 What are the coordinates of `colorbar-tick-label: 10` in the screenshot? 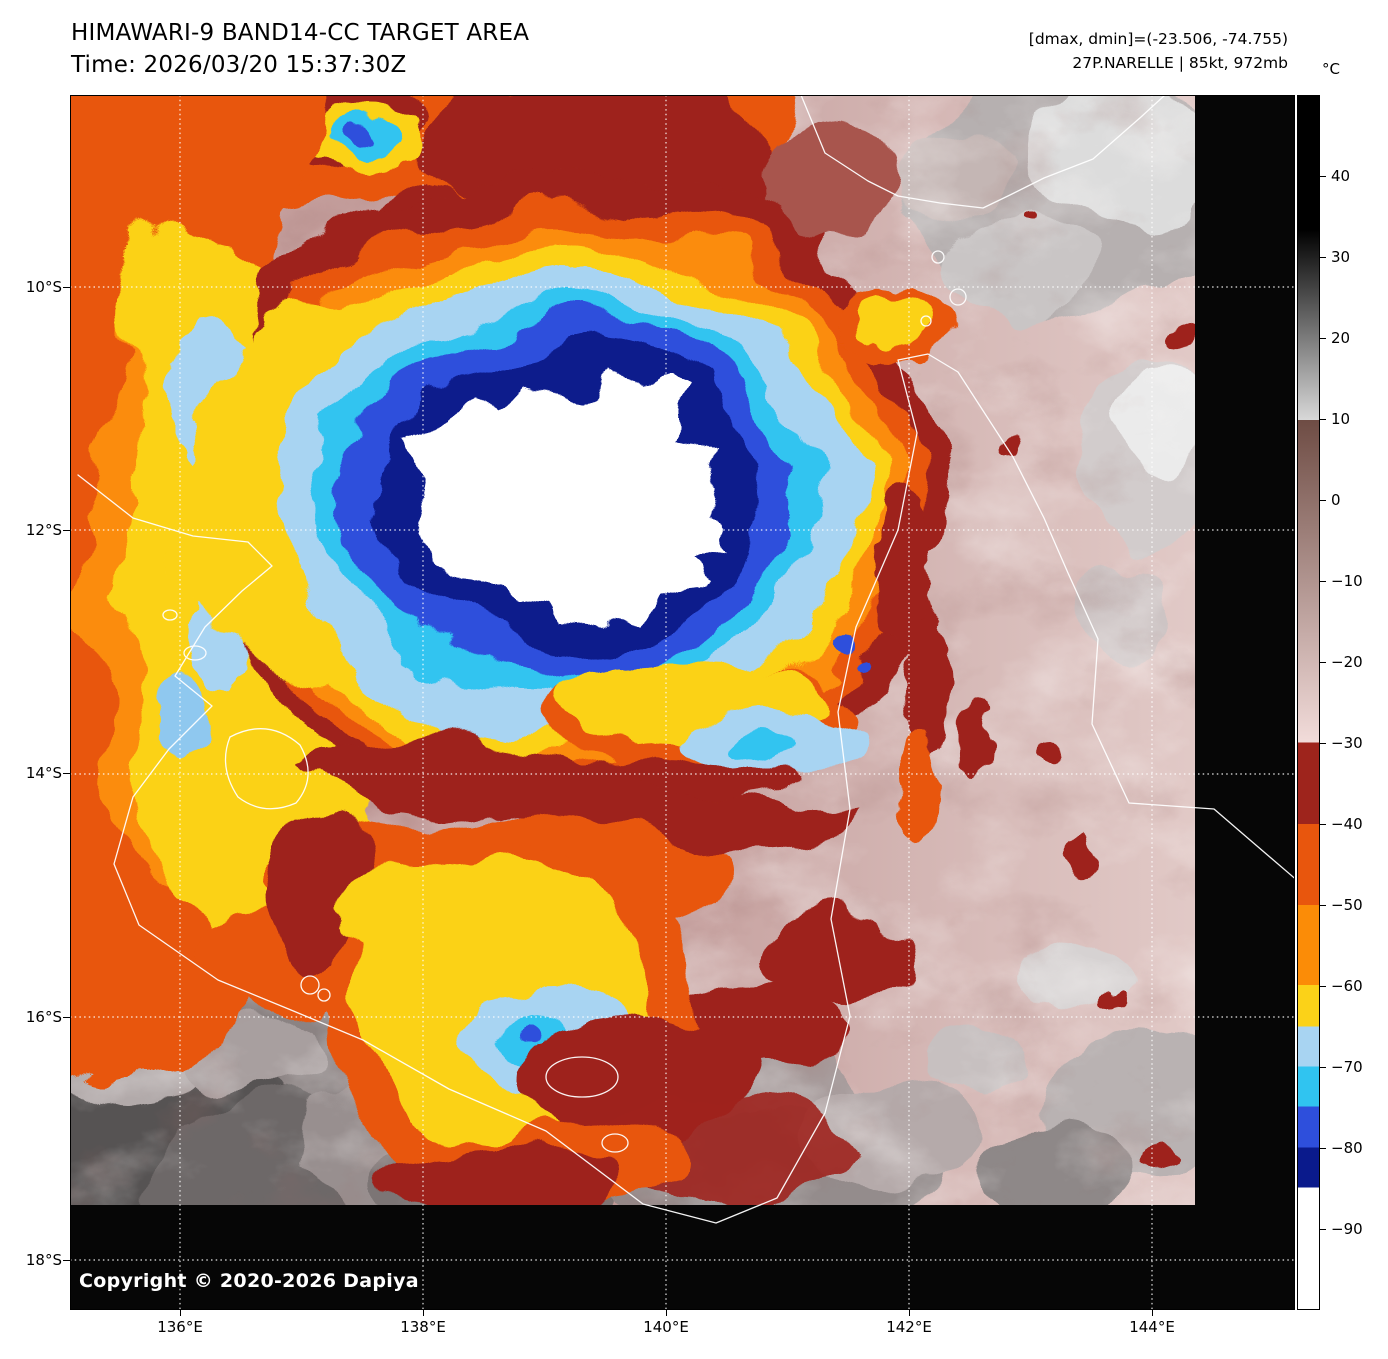 It's located at (1341, 419).